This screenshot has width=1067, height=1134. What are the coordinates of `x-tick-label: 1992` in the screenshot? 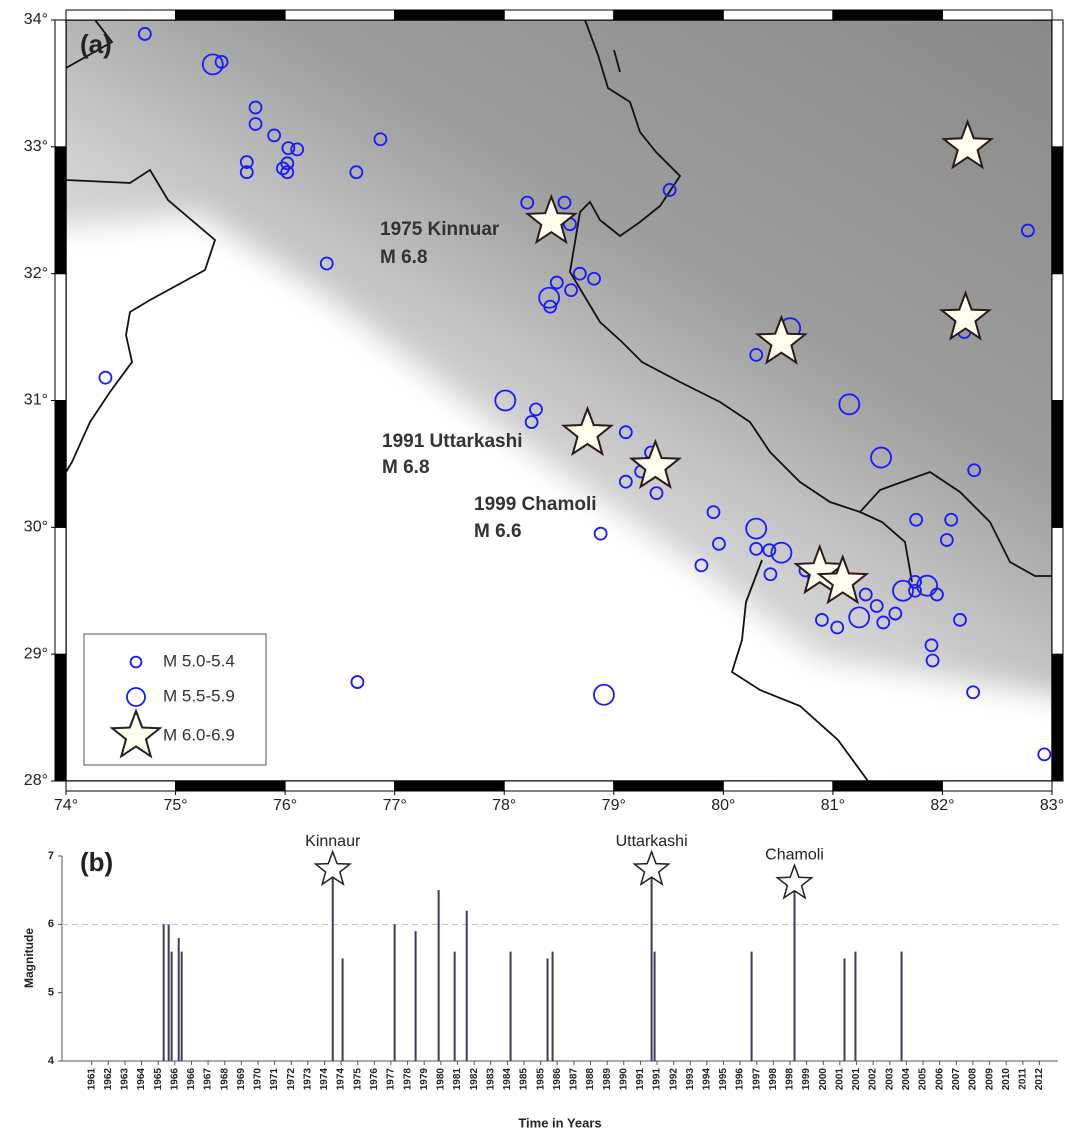 It's located at (673, 1079).